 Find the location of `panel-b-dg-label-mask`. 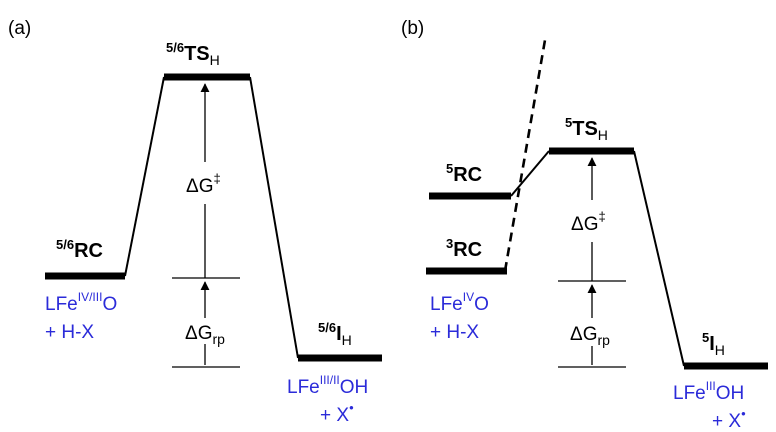

panel-b-dg-label-mask is located at coordinates (591, 221).